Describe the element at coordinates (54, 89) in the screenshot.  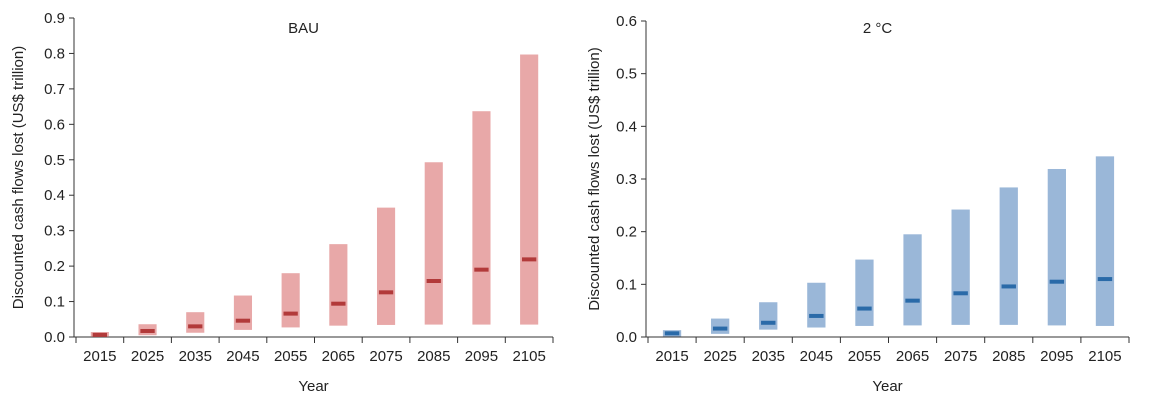
I see `bau-y-tick-label: 0.7` at that location.